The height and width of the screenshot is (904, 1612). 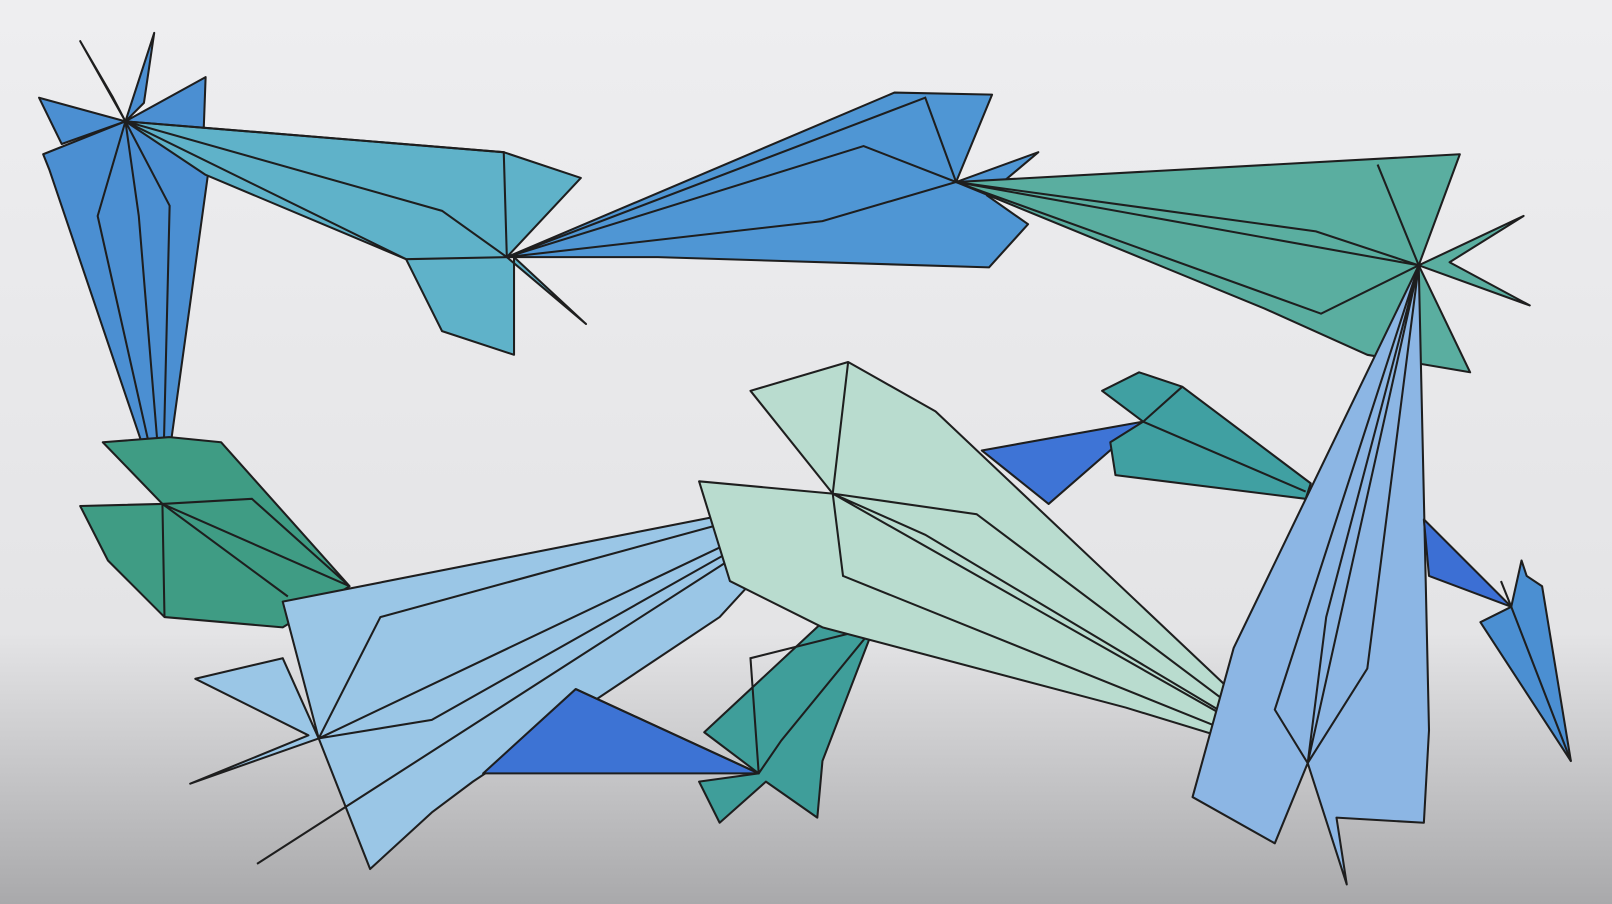 I want to click on shape-g, so click(x=1206, y=435).